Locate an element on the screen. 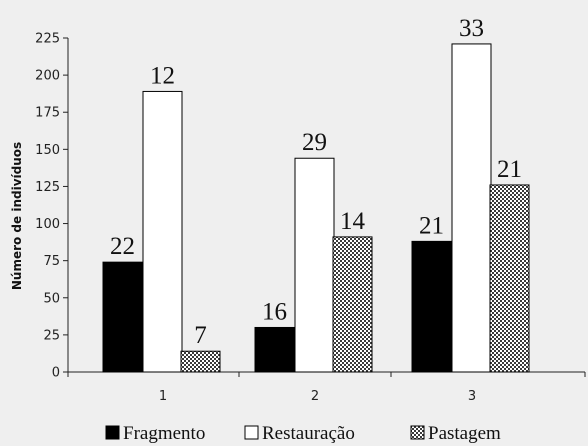 The image size is (588, 446). legend-label: Fragmento is located at coordinates (164, 433).